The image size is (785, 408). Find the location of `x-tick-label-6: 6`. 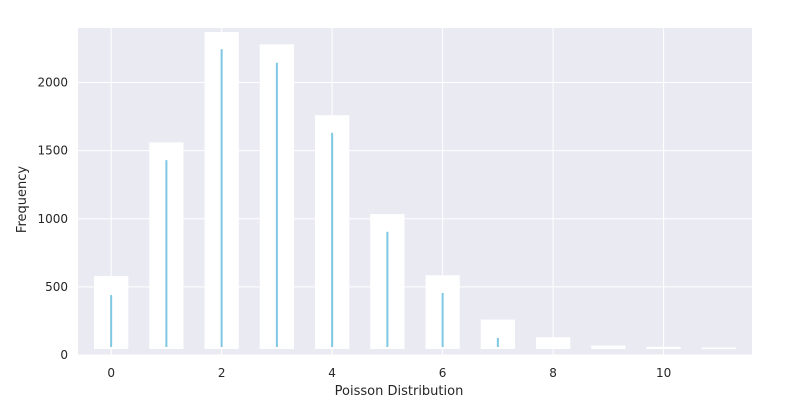

x-tick-label-6: 6 is located at coordinates (443, 373).